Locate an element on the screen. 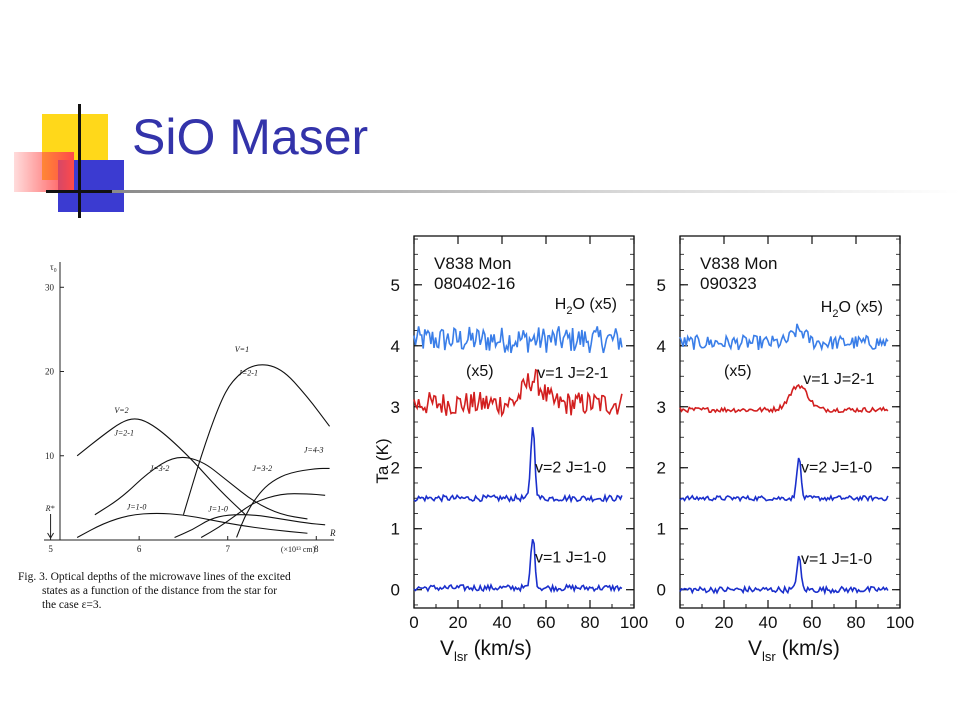 The height and width of the screenshot is (720, 960). deco-horizontal-line is located at coordinates (86, 191).